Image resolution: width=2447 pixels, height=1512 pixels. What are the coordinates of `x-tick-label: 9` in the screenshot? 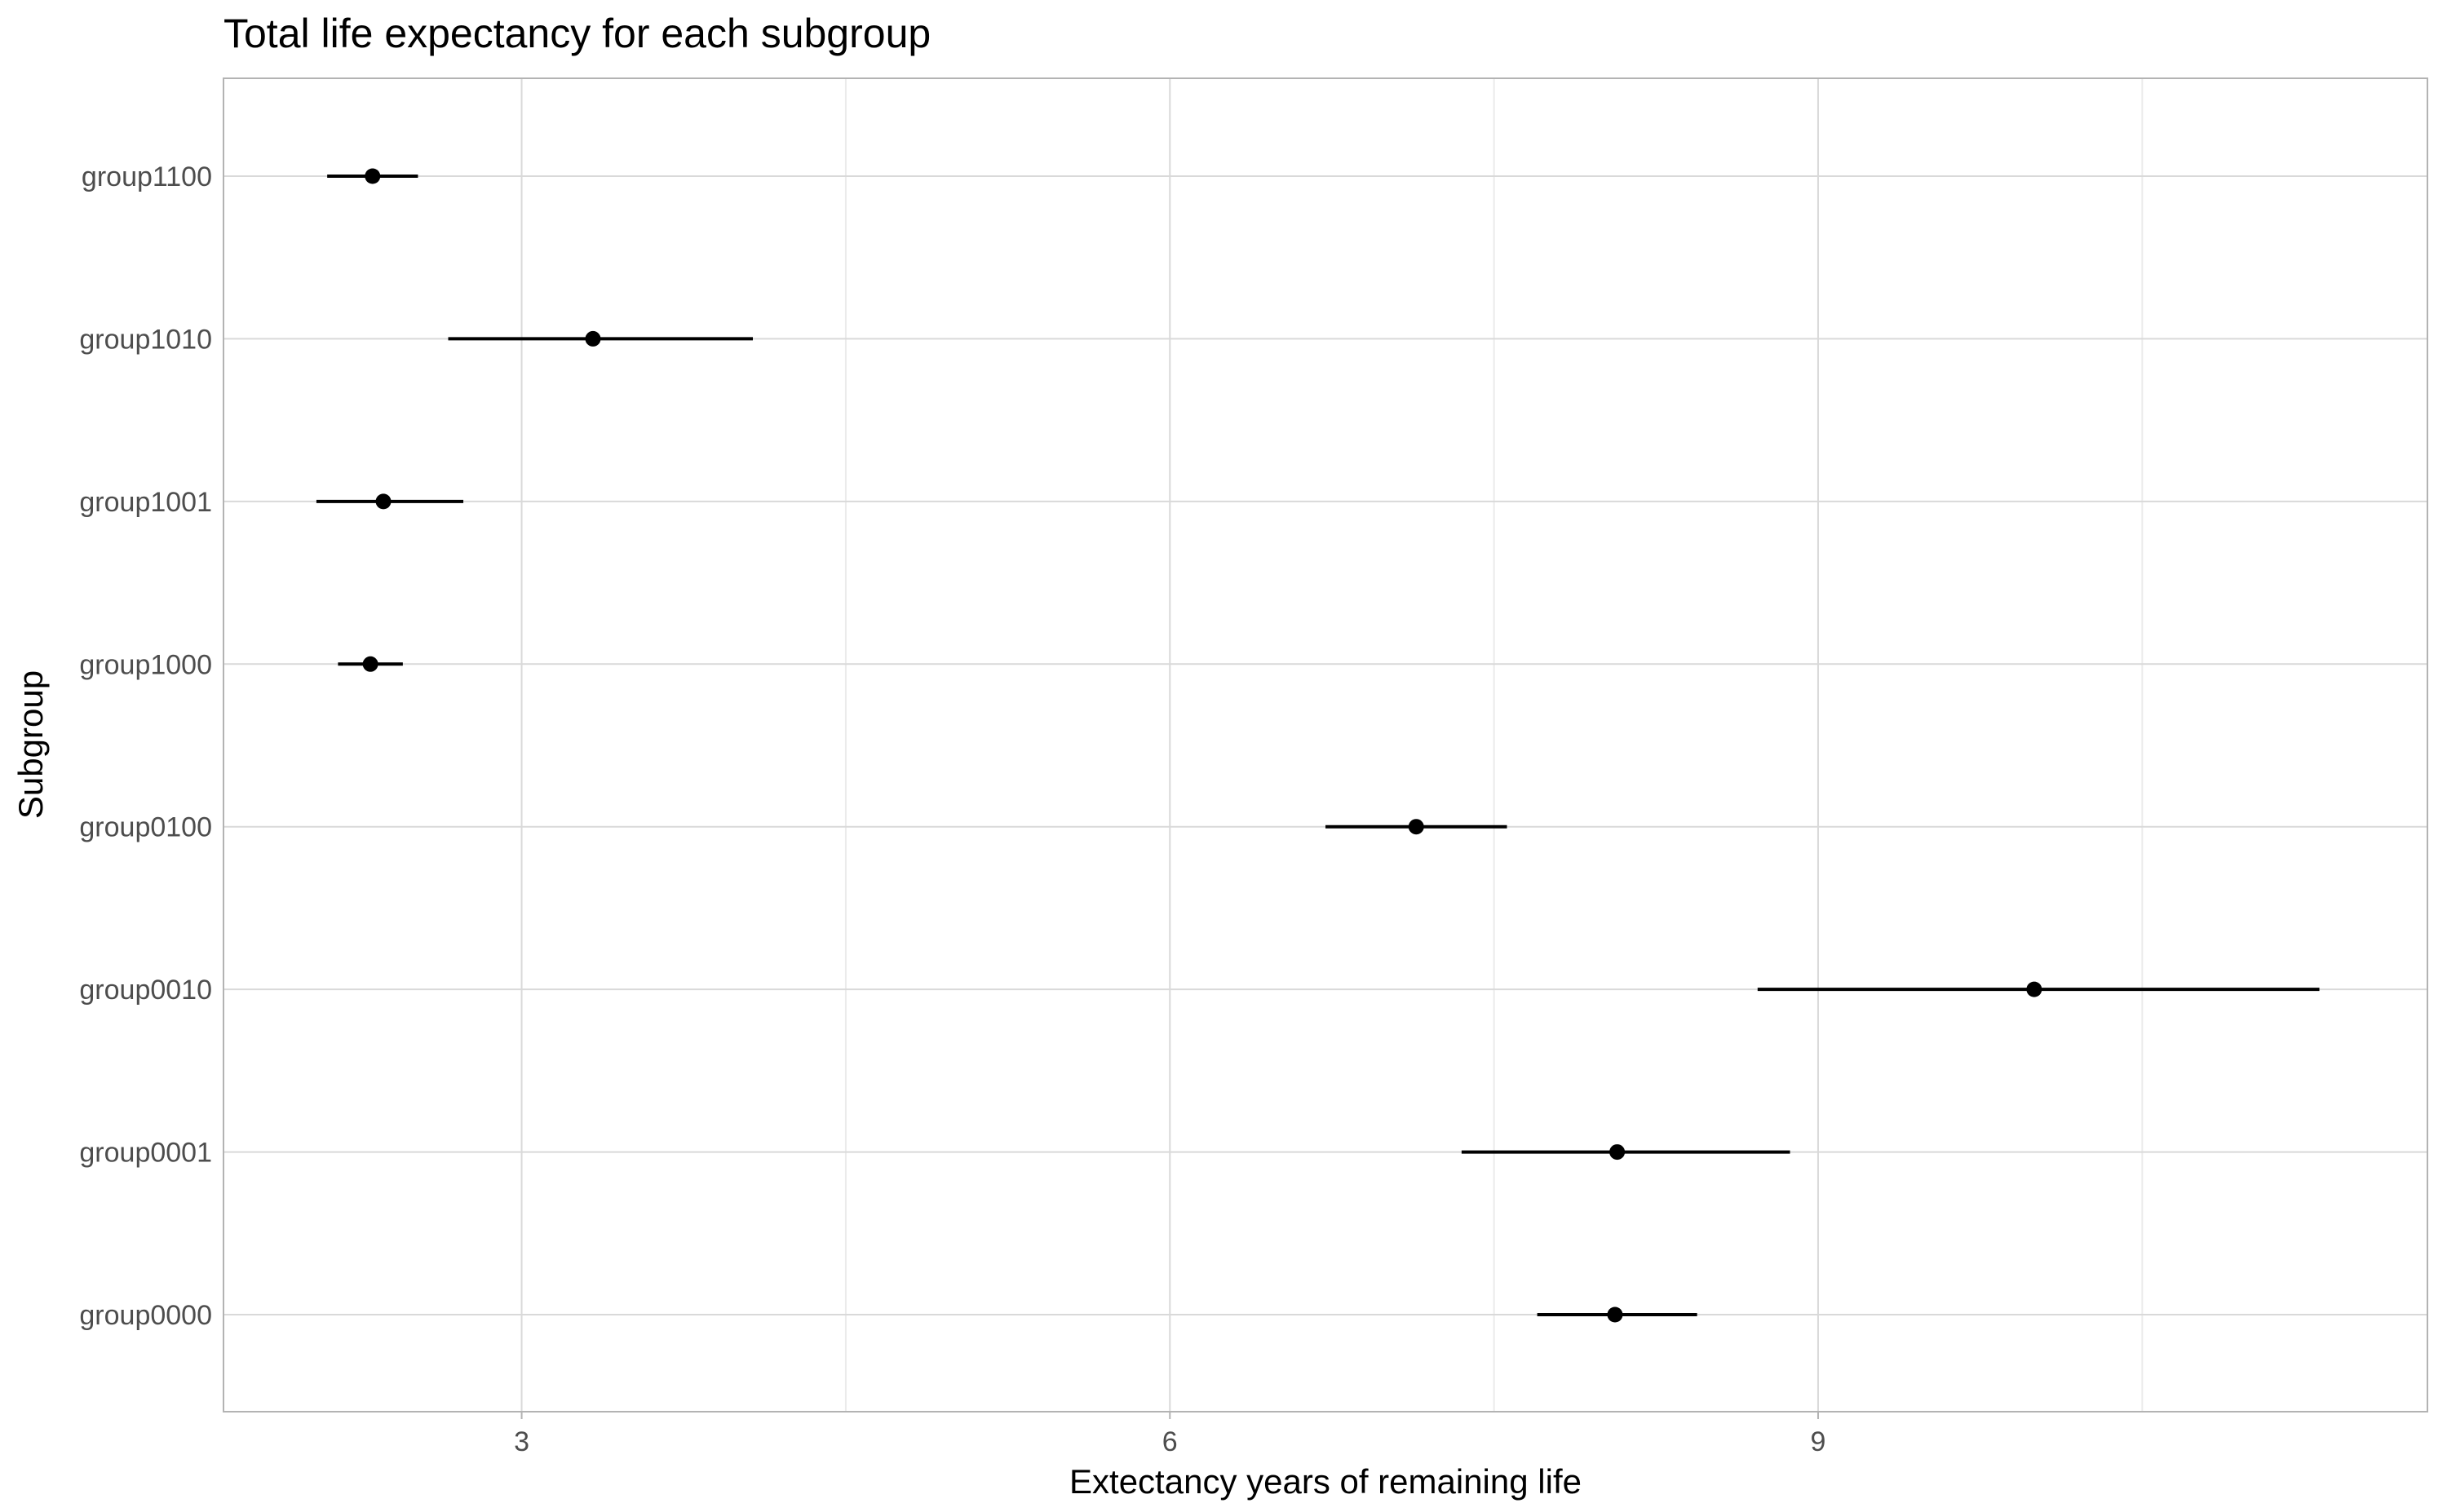 It's located at (1818, 1441).